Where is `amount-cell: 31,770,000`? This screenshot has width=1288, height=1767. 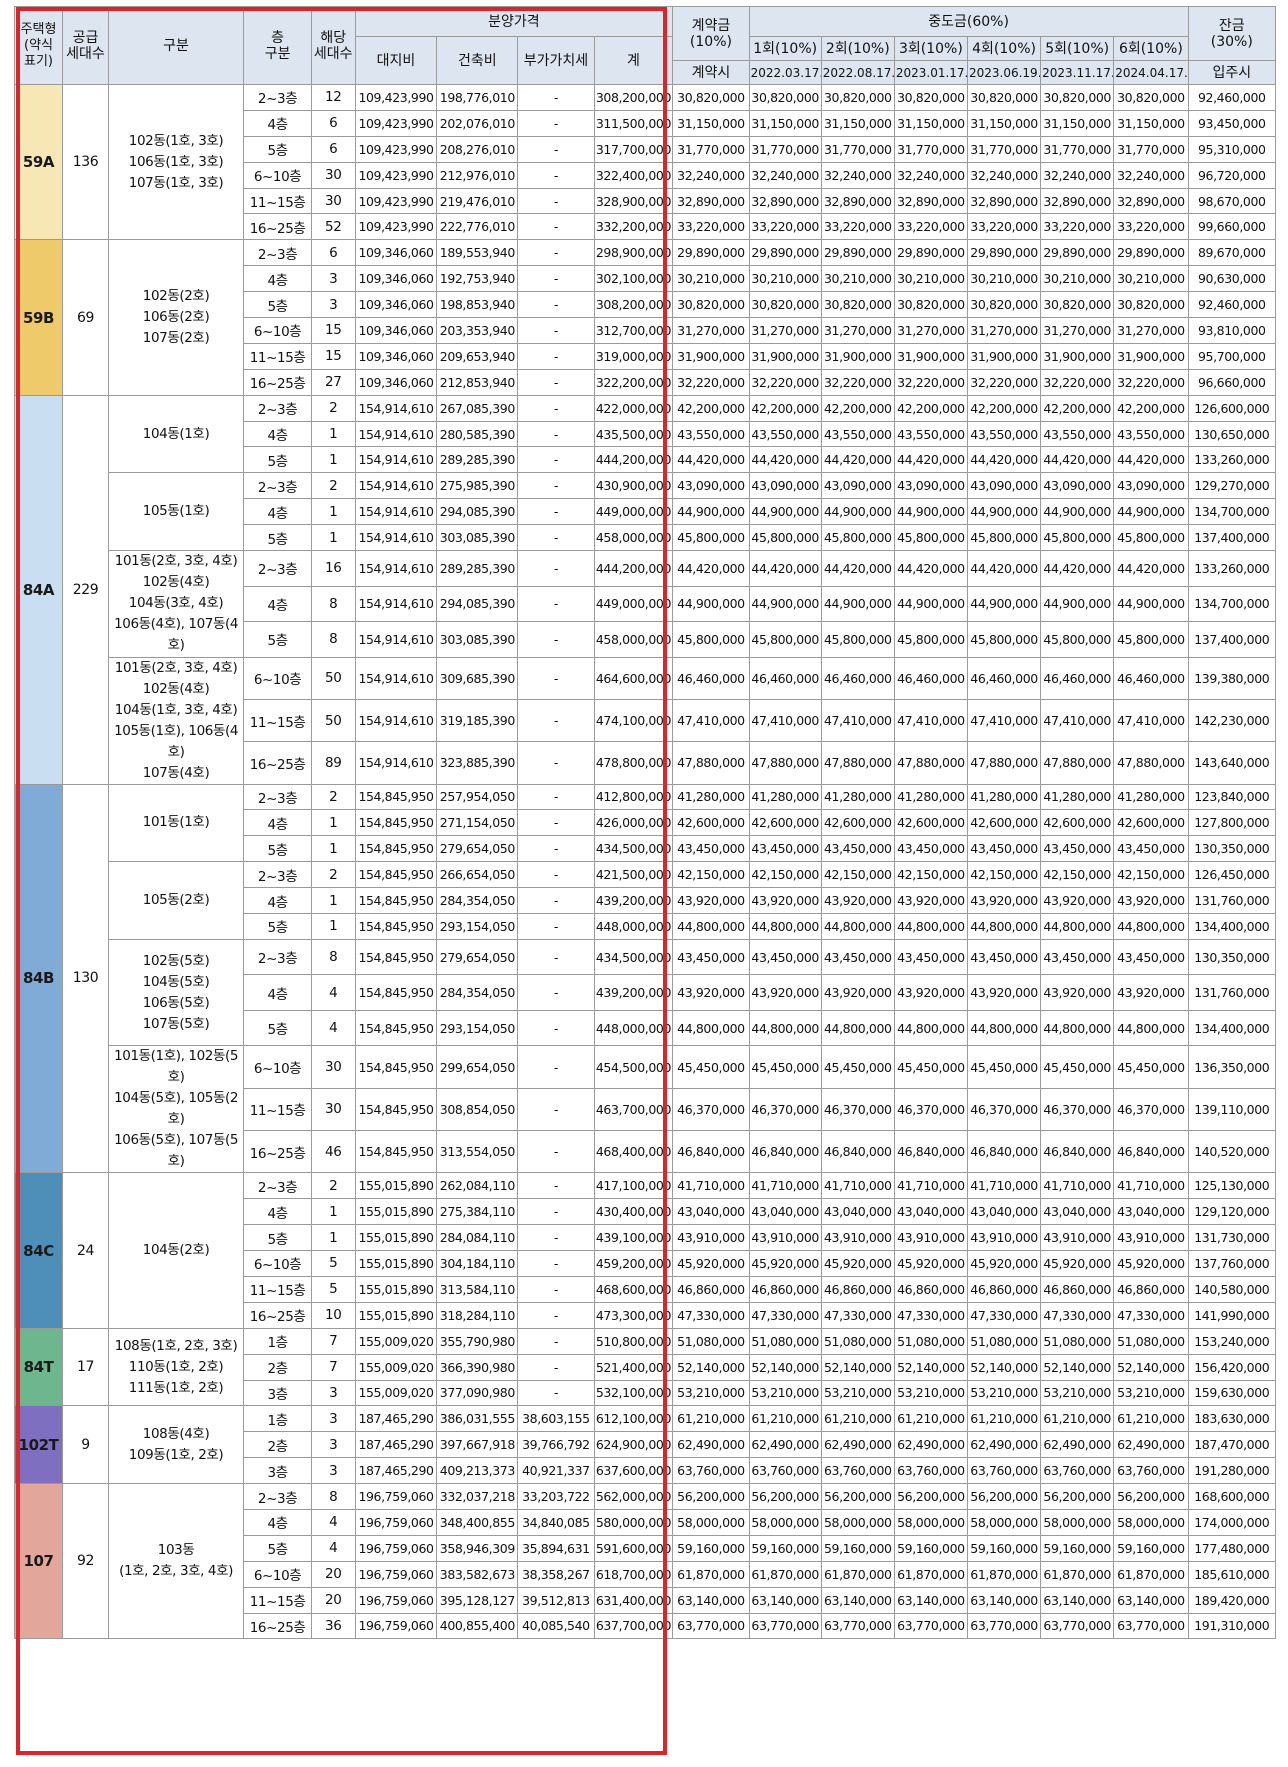 amount-cell: 31,770,000 is located at coordinates (1151, 149).